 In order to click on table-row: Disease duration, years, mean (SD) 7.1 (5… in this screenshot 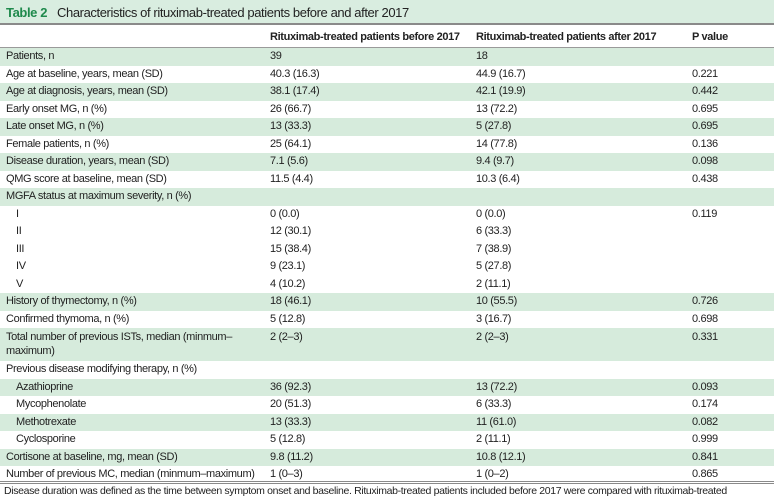, I will do `click(387, 162)`.